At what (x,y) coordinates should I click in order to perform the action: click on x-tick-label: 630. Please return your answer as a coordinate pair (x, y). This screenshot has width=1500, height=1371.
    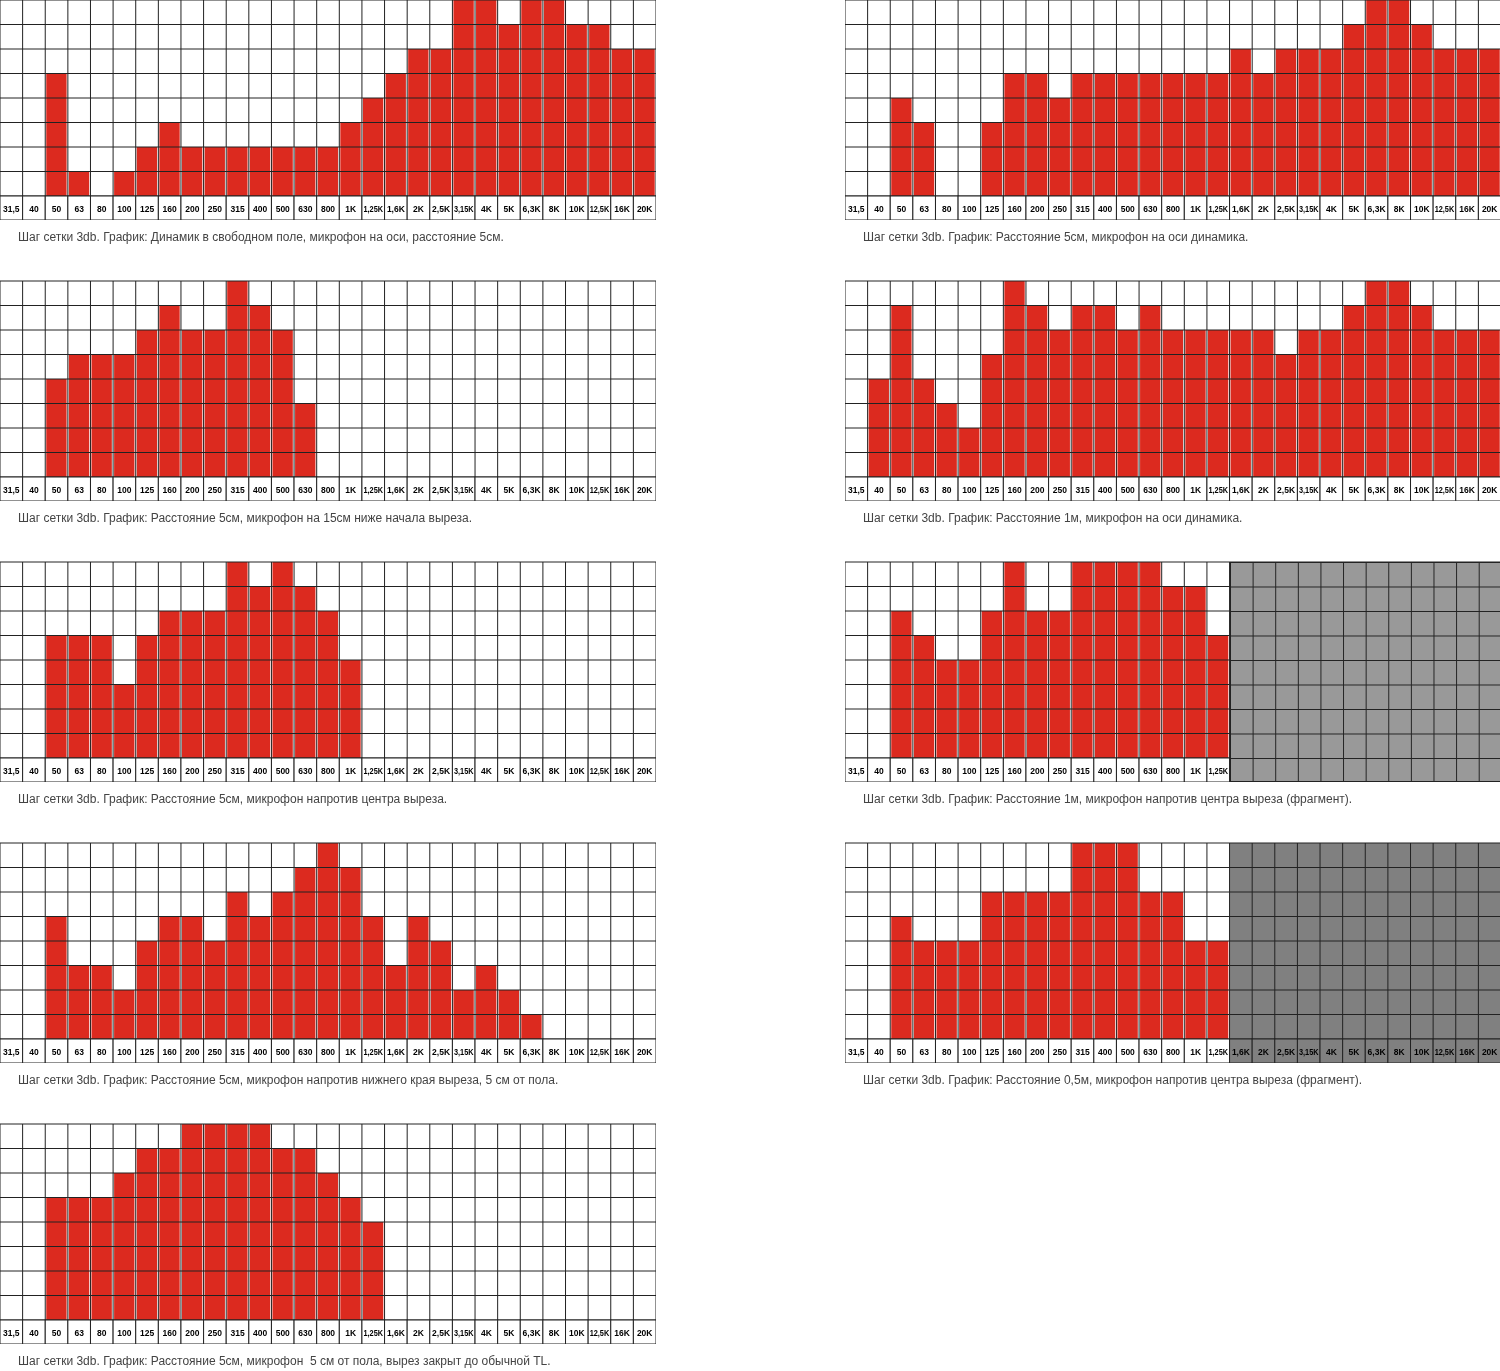
    Looking at the image, I should click on (305, 209).